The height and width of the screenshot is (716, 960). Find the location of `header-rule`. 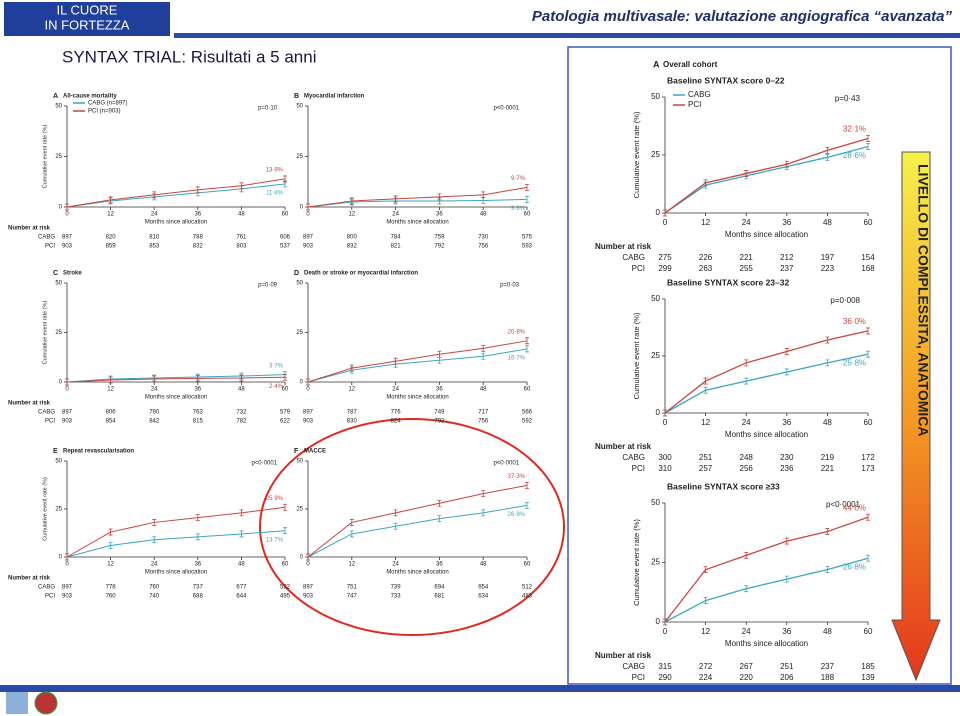

header-rule is located at coordinates (567, 35).